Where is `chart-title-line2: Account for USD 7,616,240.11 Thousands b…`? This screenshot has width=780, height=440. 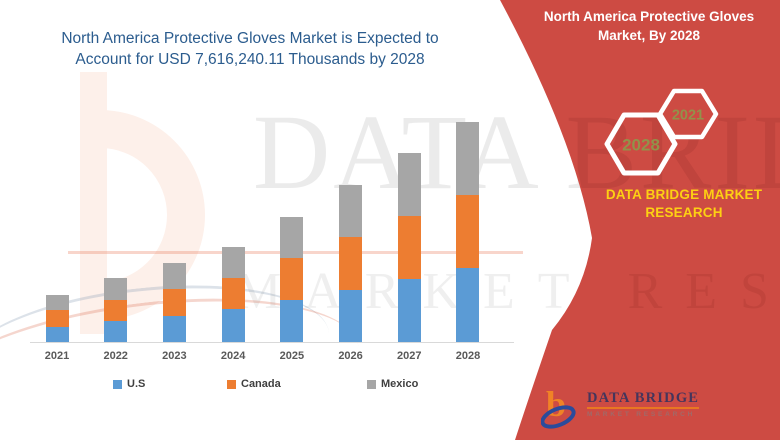 chart-title-line2: Account for USD 7,616,240.11 Thousands b… is located at coordinates (250, 59).